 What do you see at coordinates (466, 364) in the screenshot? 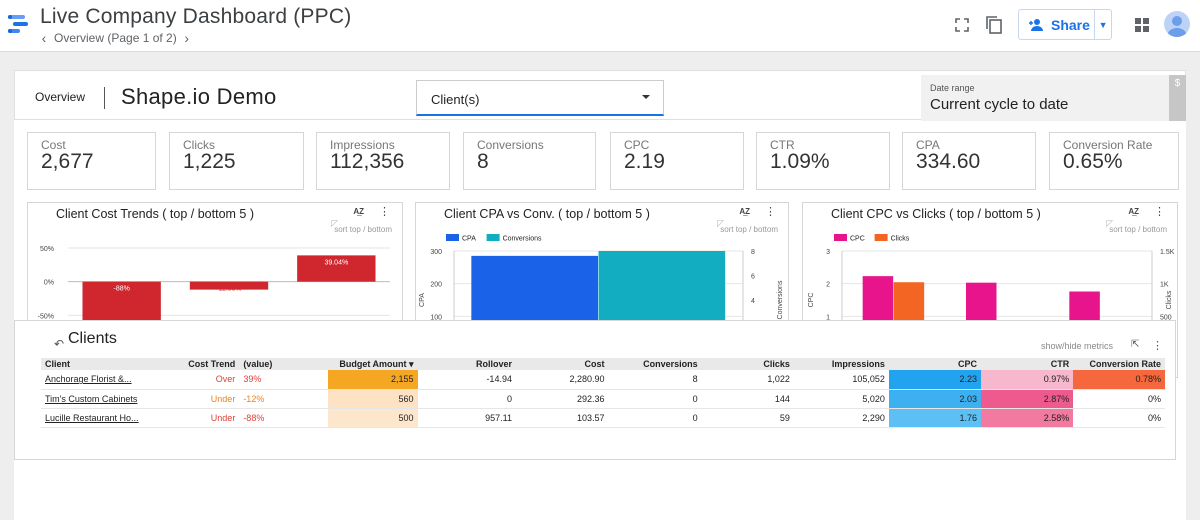
I see `column-header-rollover: Rollover` at bounding box center [466, 364].